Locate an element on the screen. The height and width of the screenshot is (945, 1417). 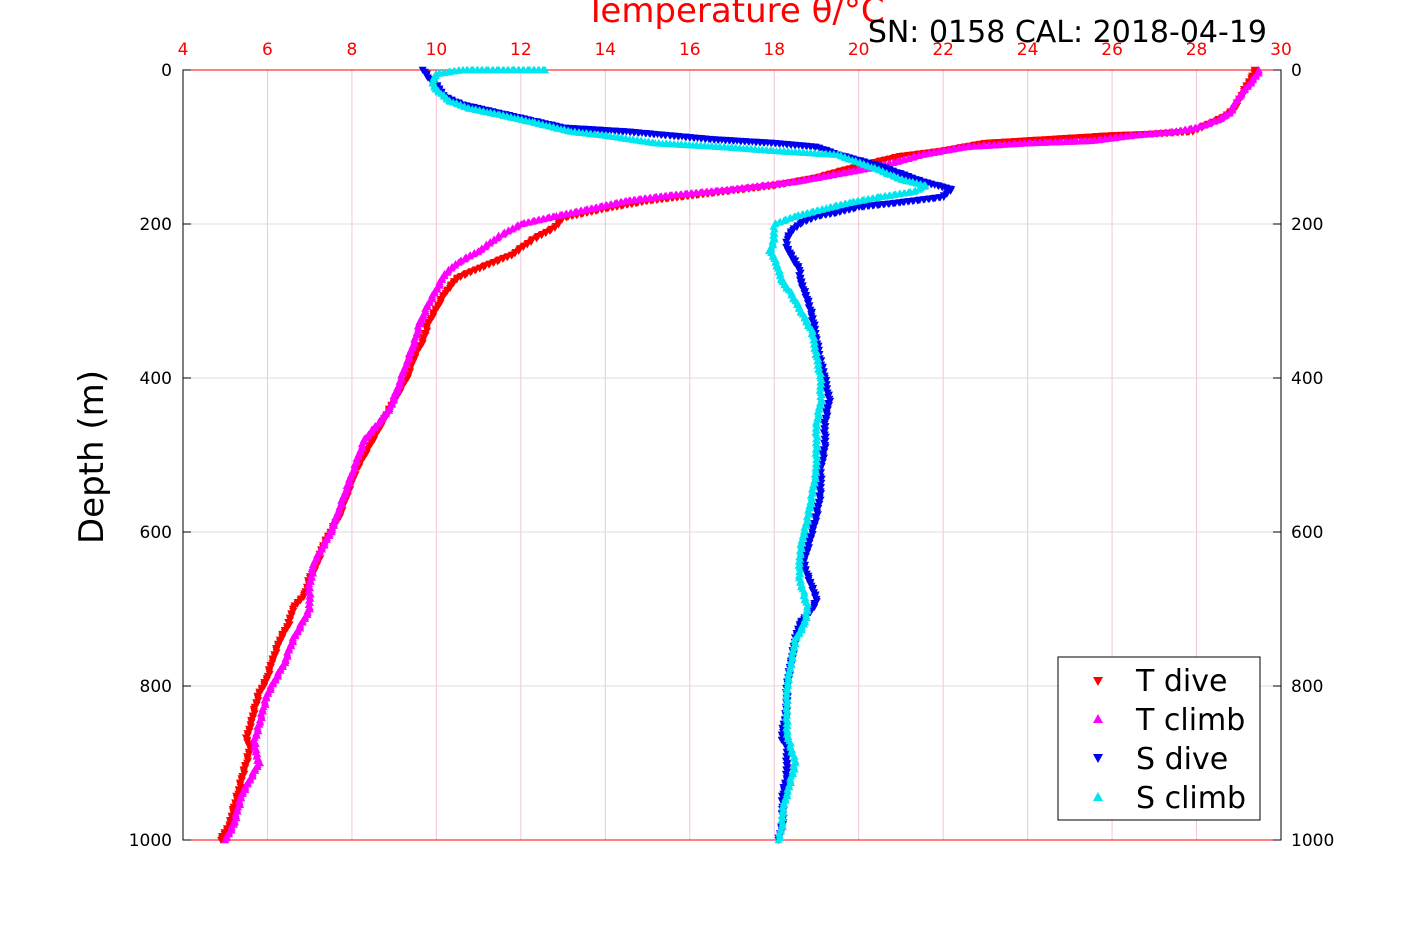
y-tick-label-left: 800 is located at coordinates (156, 687).